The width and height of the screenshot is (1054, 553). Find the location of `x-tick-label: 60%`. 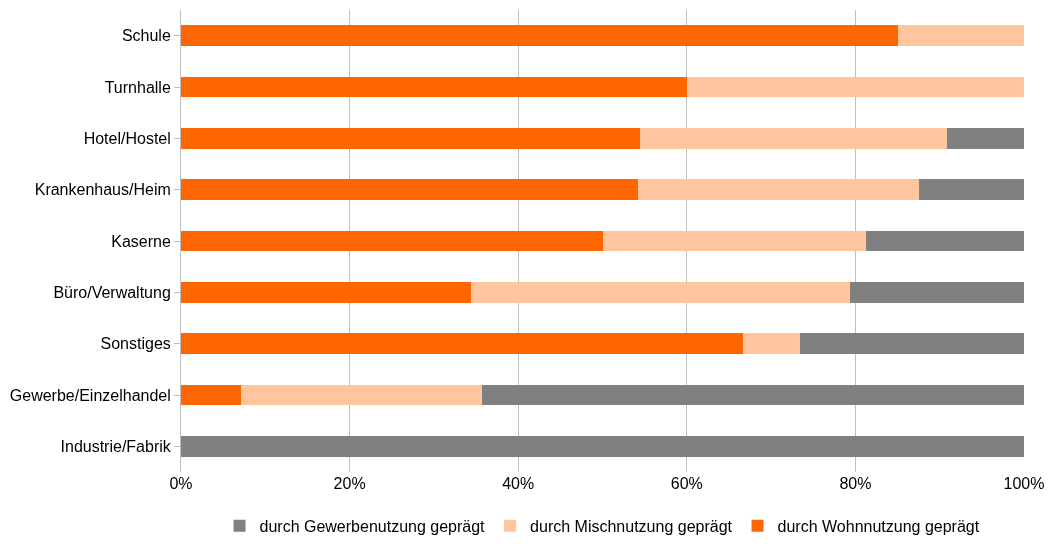

x-tick-label: 60% is located at coordinates (686, 483).